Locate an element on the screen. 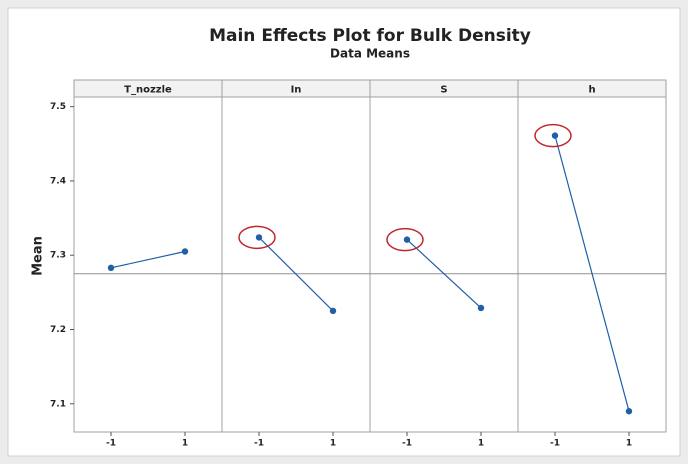 The height and width of the screenshot is (464, 688). y-tick-label: 7.5 is located at coordinates (58, 107).